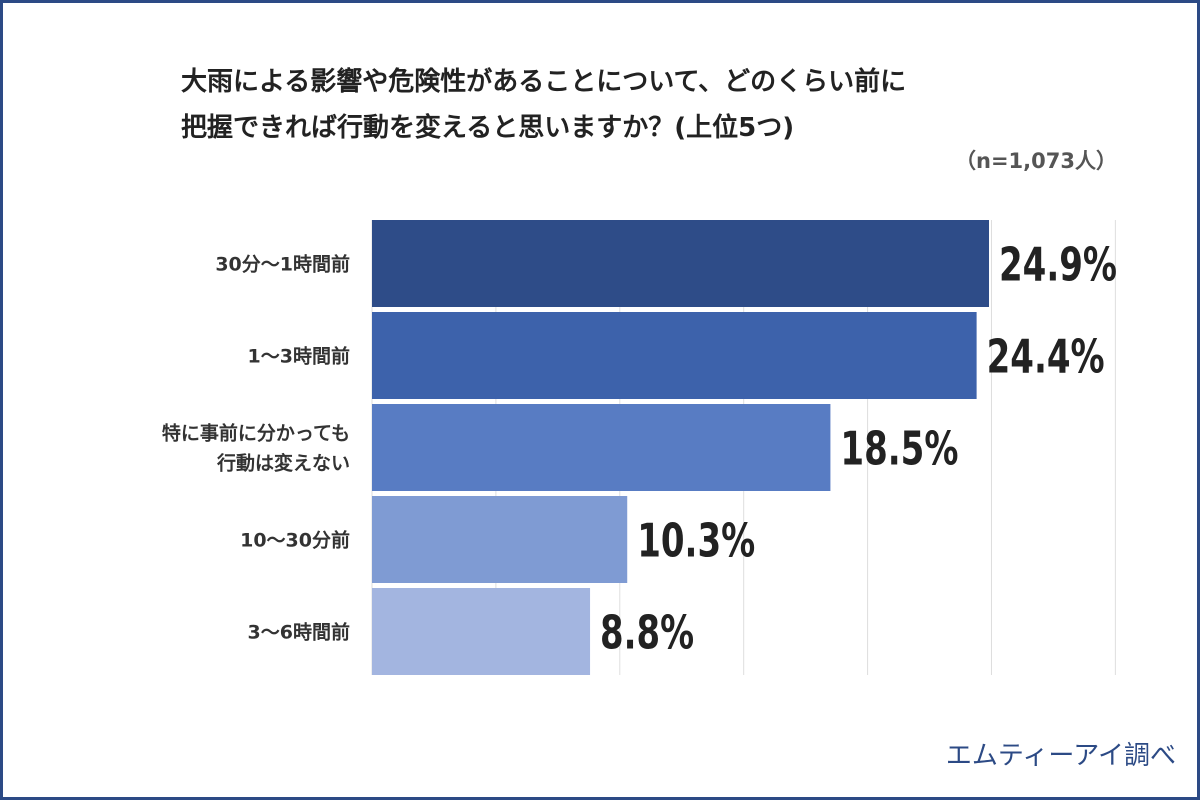  Describe the element at coordinates (899, 449) in the screenshot. I see `data-label: 18.5%` at that location.